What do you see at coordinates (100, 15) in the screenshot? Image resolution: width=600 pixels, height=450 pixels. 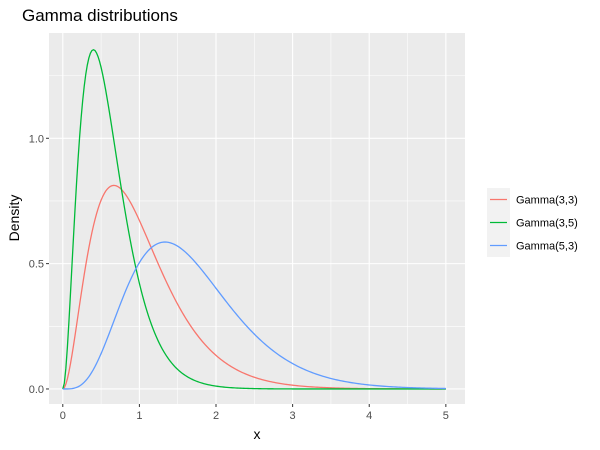 I see `chart-title: Gamma distributions` at bounding box center [100, 15].